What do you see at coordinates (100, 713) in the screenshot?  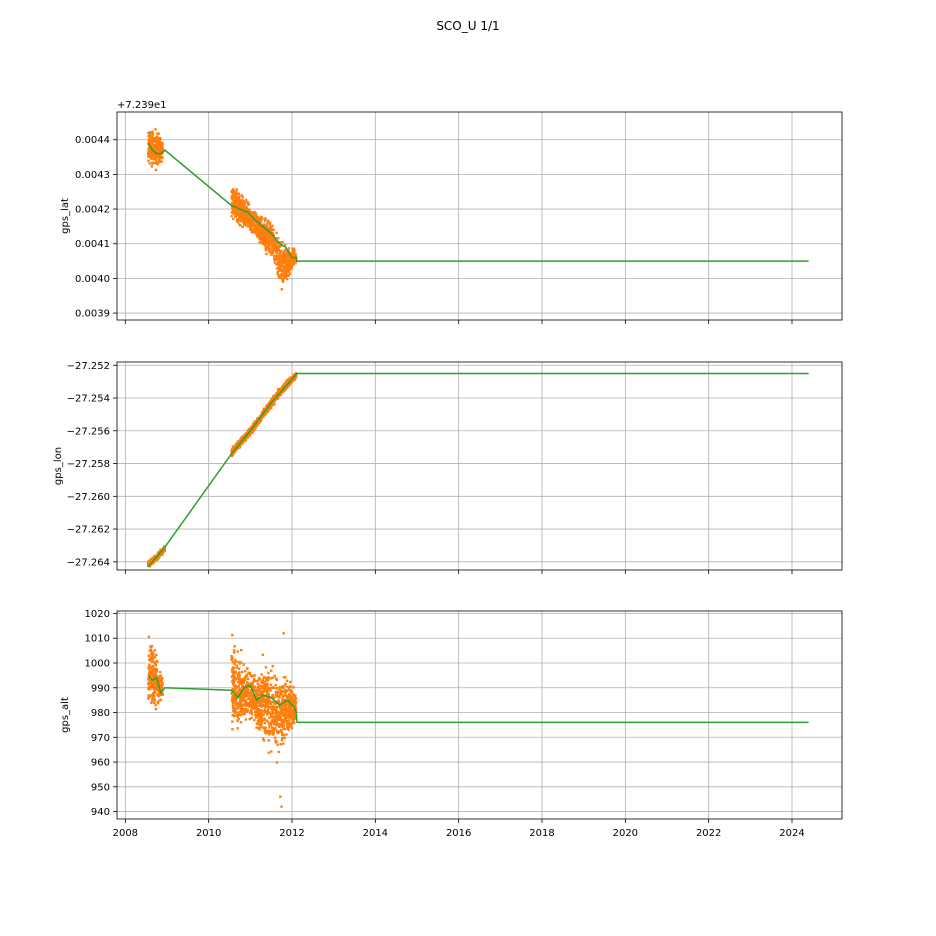 I see `y-tick-label: 980` at bounding box center [100, 713].